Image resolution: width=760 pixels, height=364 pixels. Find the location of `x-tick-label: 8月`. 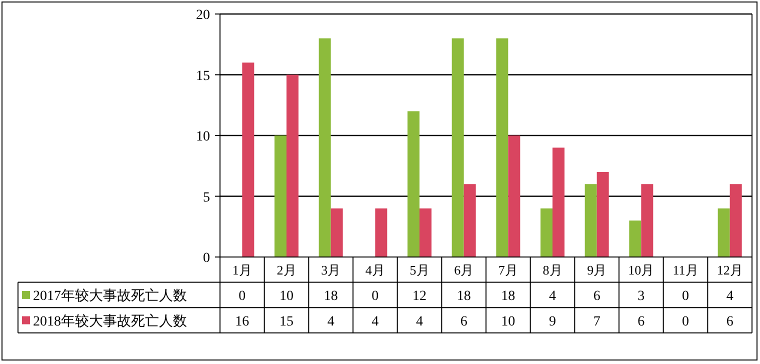

x-tick-label: 8月 is located at coordinates (552, 270).